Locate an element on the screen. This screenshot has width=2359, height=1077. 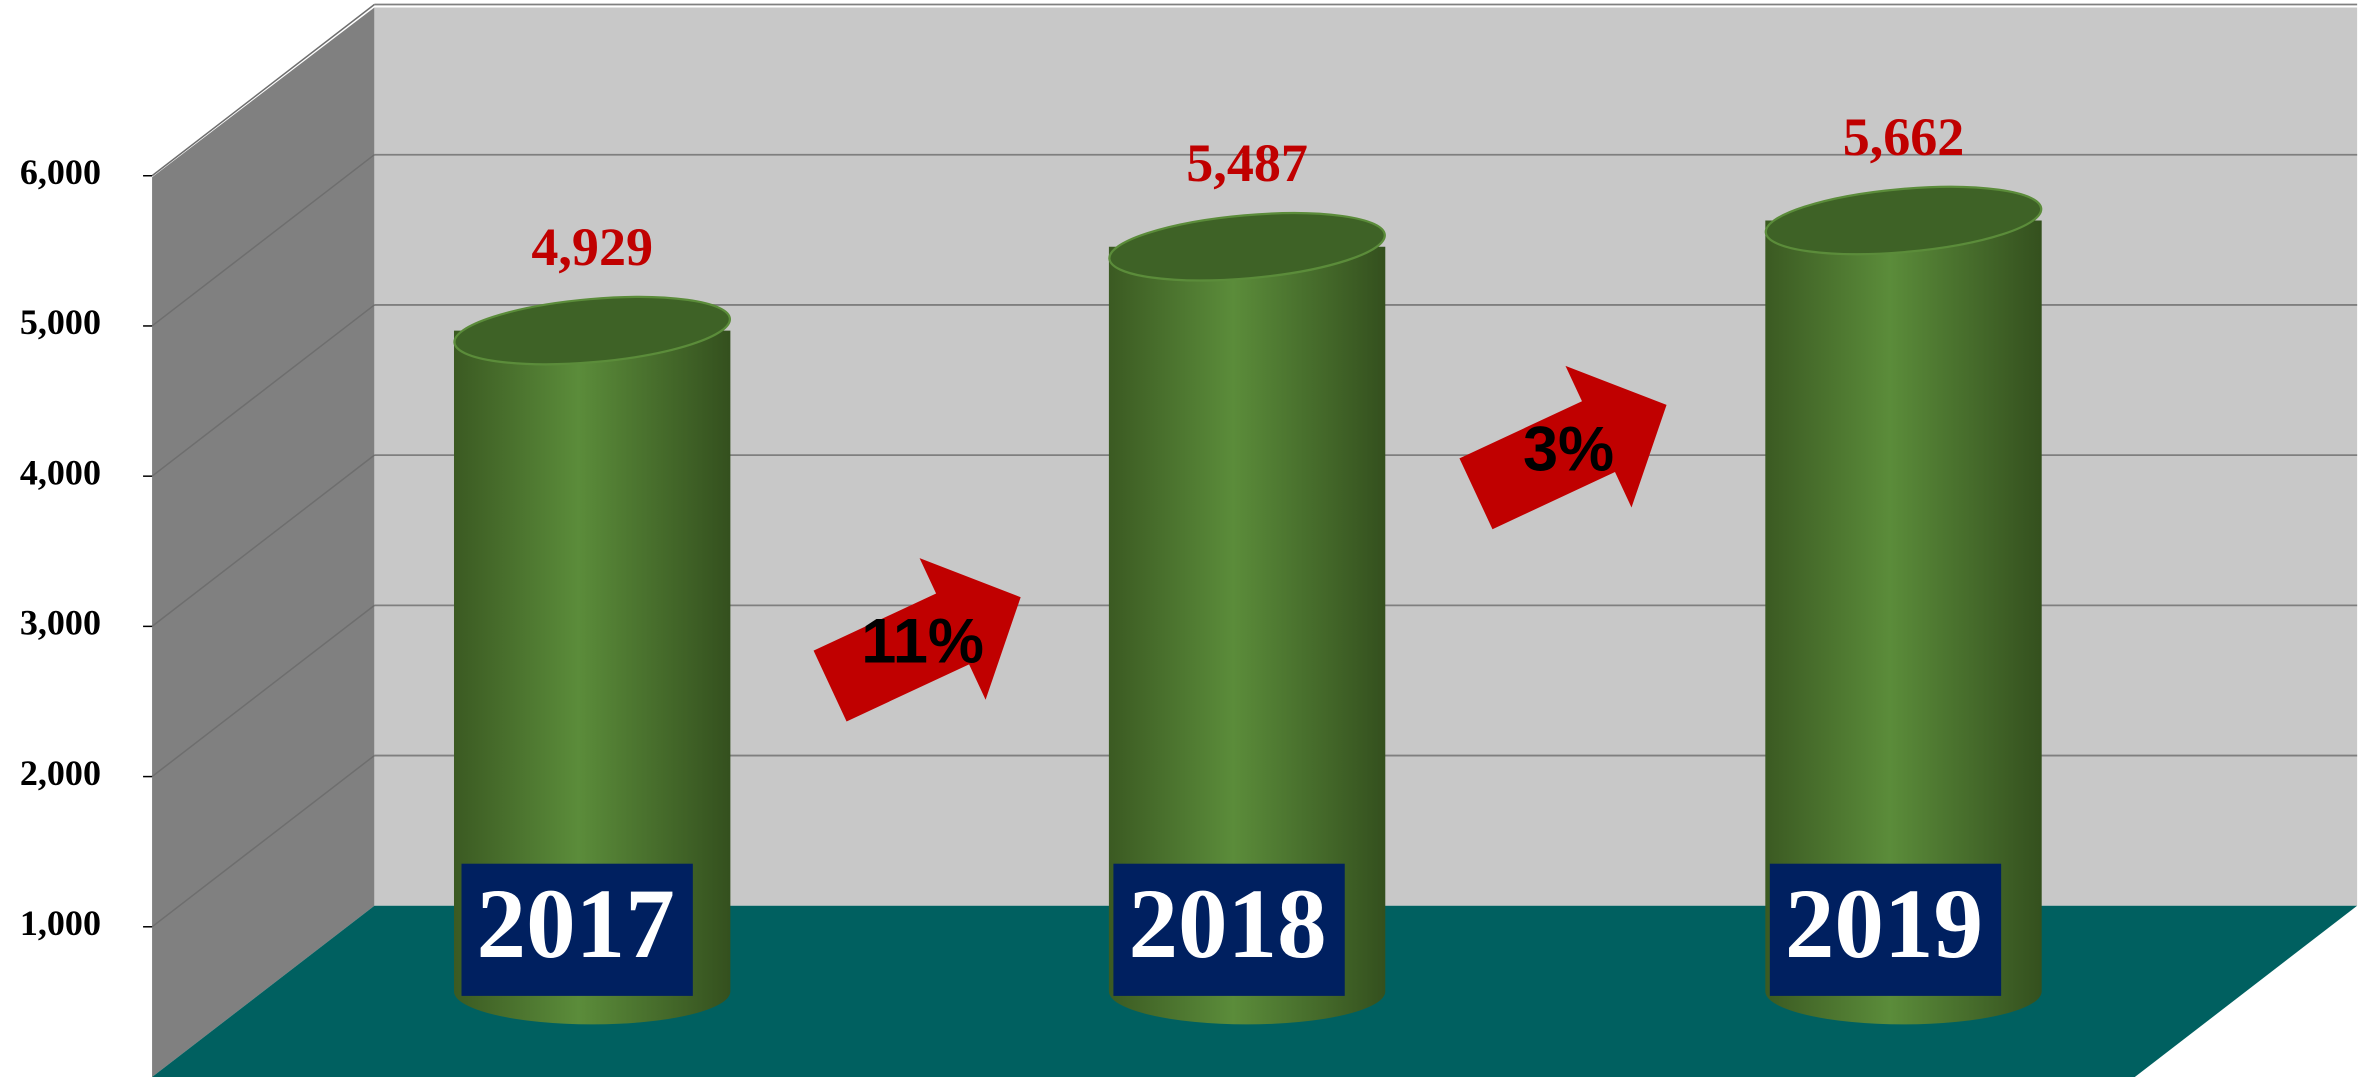
growth-arrow: 3% is located at coordinates (1563, 447).